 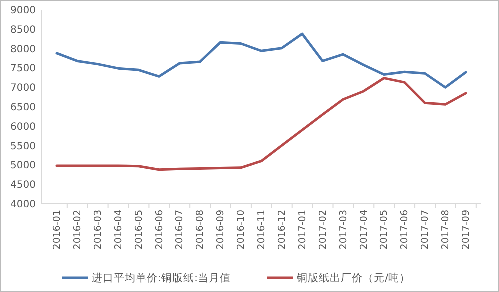 What do you see at coordinates (221, 230) in the screenshot?
I see `x-tick-label: 2016-09` at bounding box center [221, 230].